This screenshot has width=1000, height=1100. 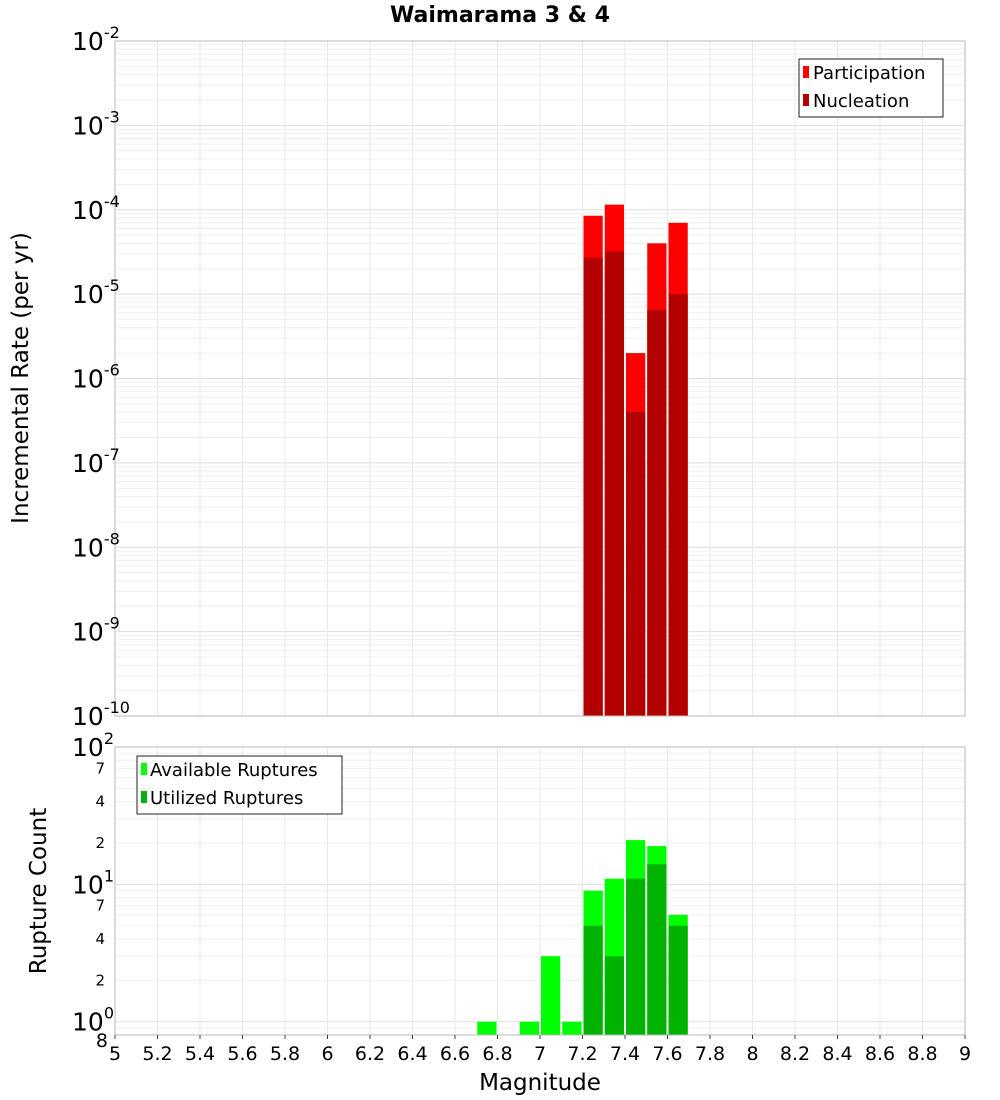 What do you see at coordinates (96, 377) in the screenshot?
I see `top-y-tick-label: 10⁻⁶` at bounding box center [96, 377].